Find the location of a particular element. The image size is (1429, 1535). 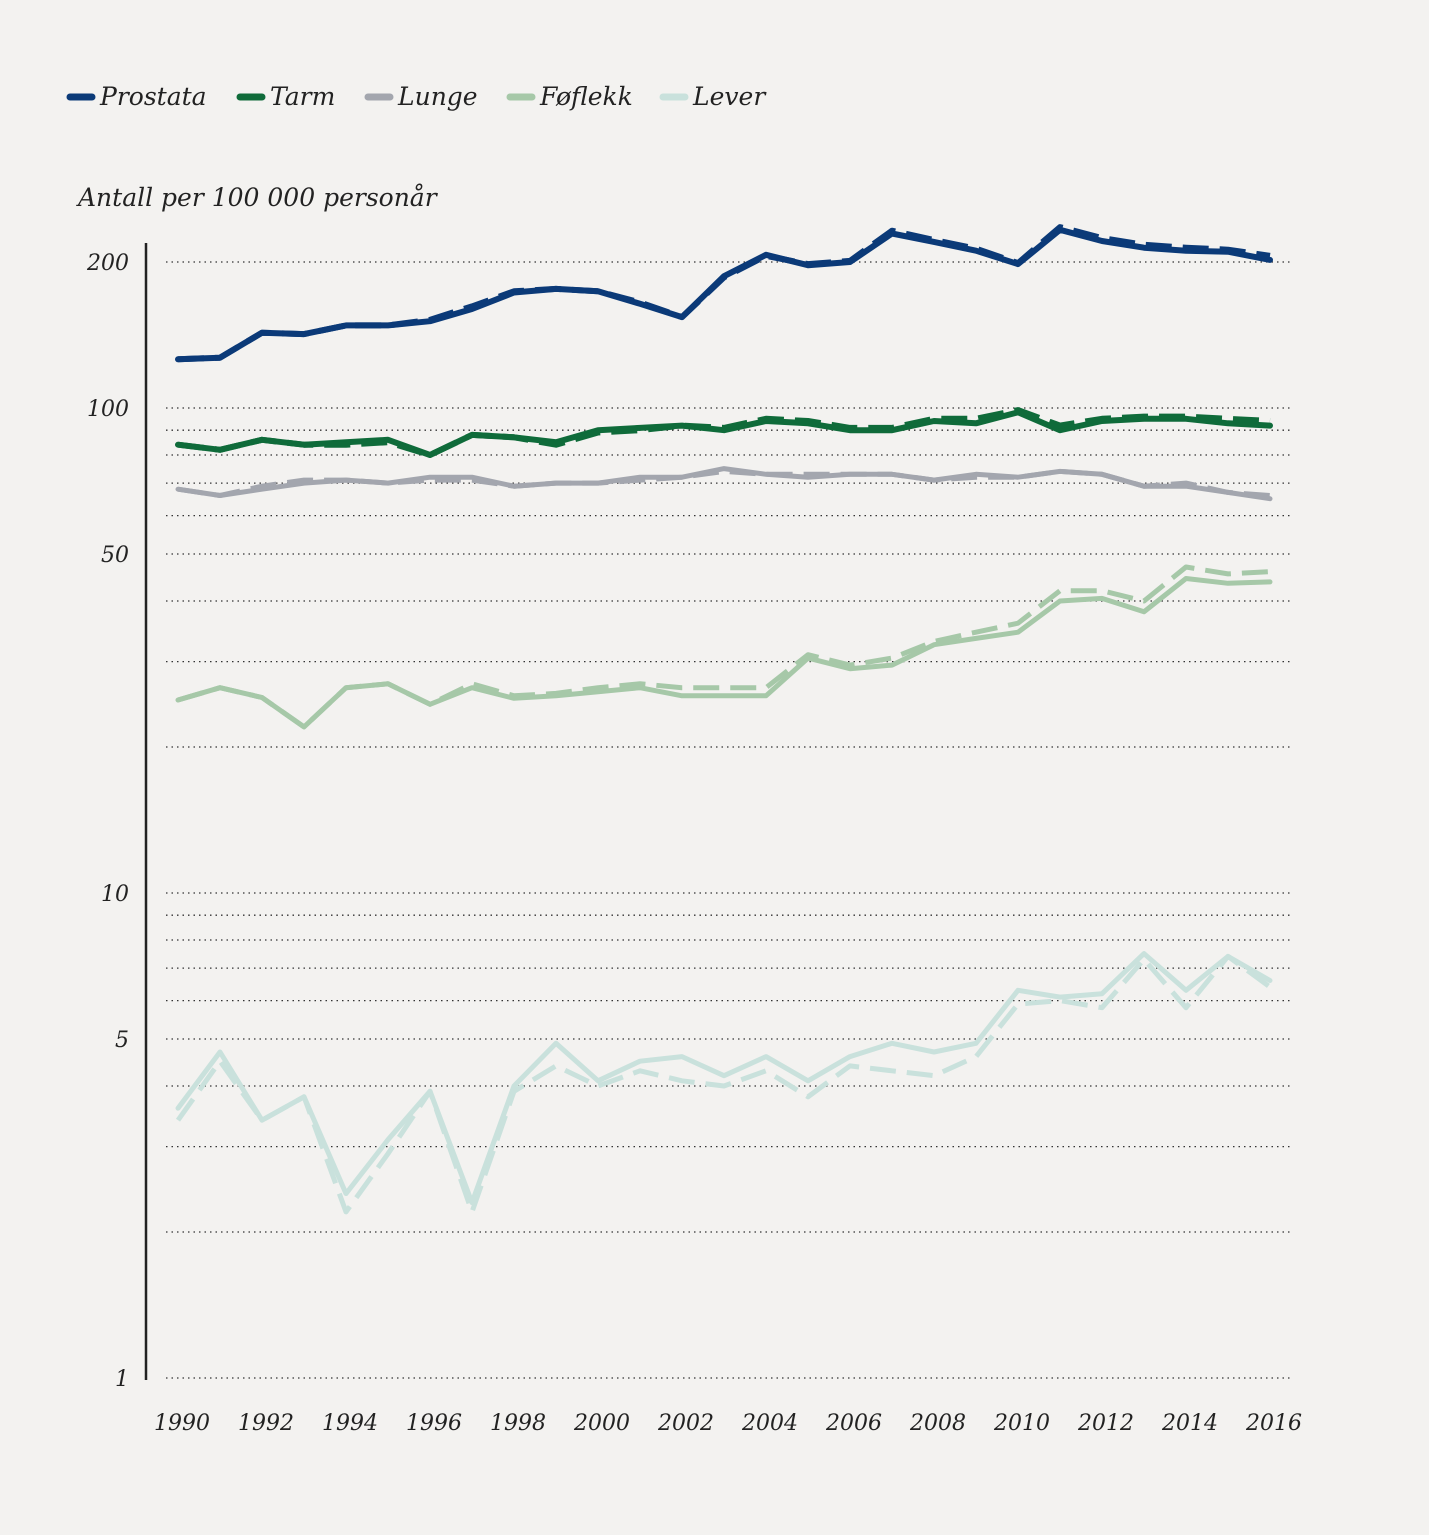

legend-label: Føflekk is located at coordinates (586, 96).